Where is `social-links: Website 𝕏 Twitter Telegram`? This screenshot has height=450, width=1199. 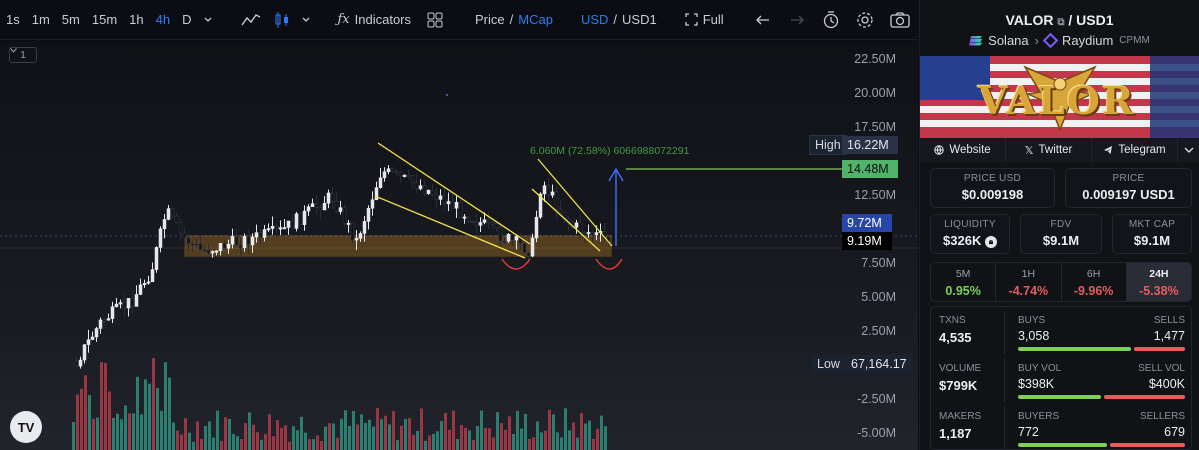 social-links: Website 𝕏 Twitter Telegram is located at coordinates (1059, 150).